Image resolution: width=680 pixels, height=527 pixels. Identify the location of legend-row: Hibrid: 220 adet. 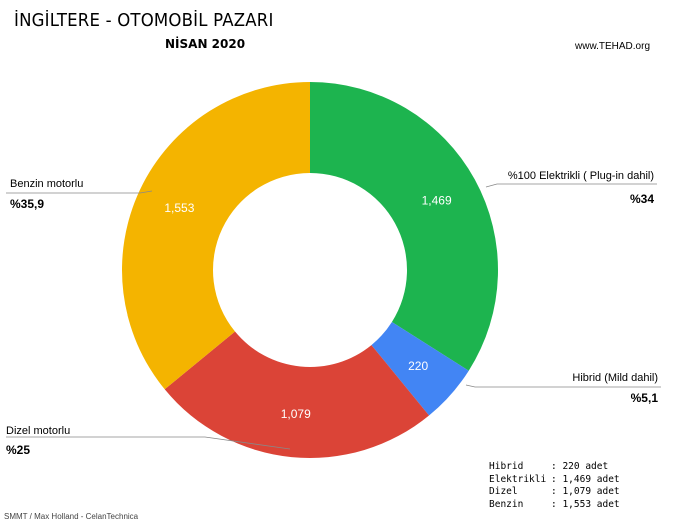
(549, 466).